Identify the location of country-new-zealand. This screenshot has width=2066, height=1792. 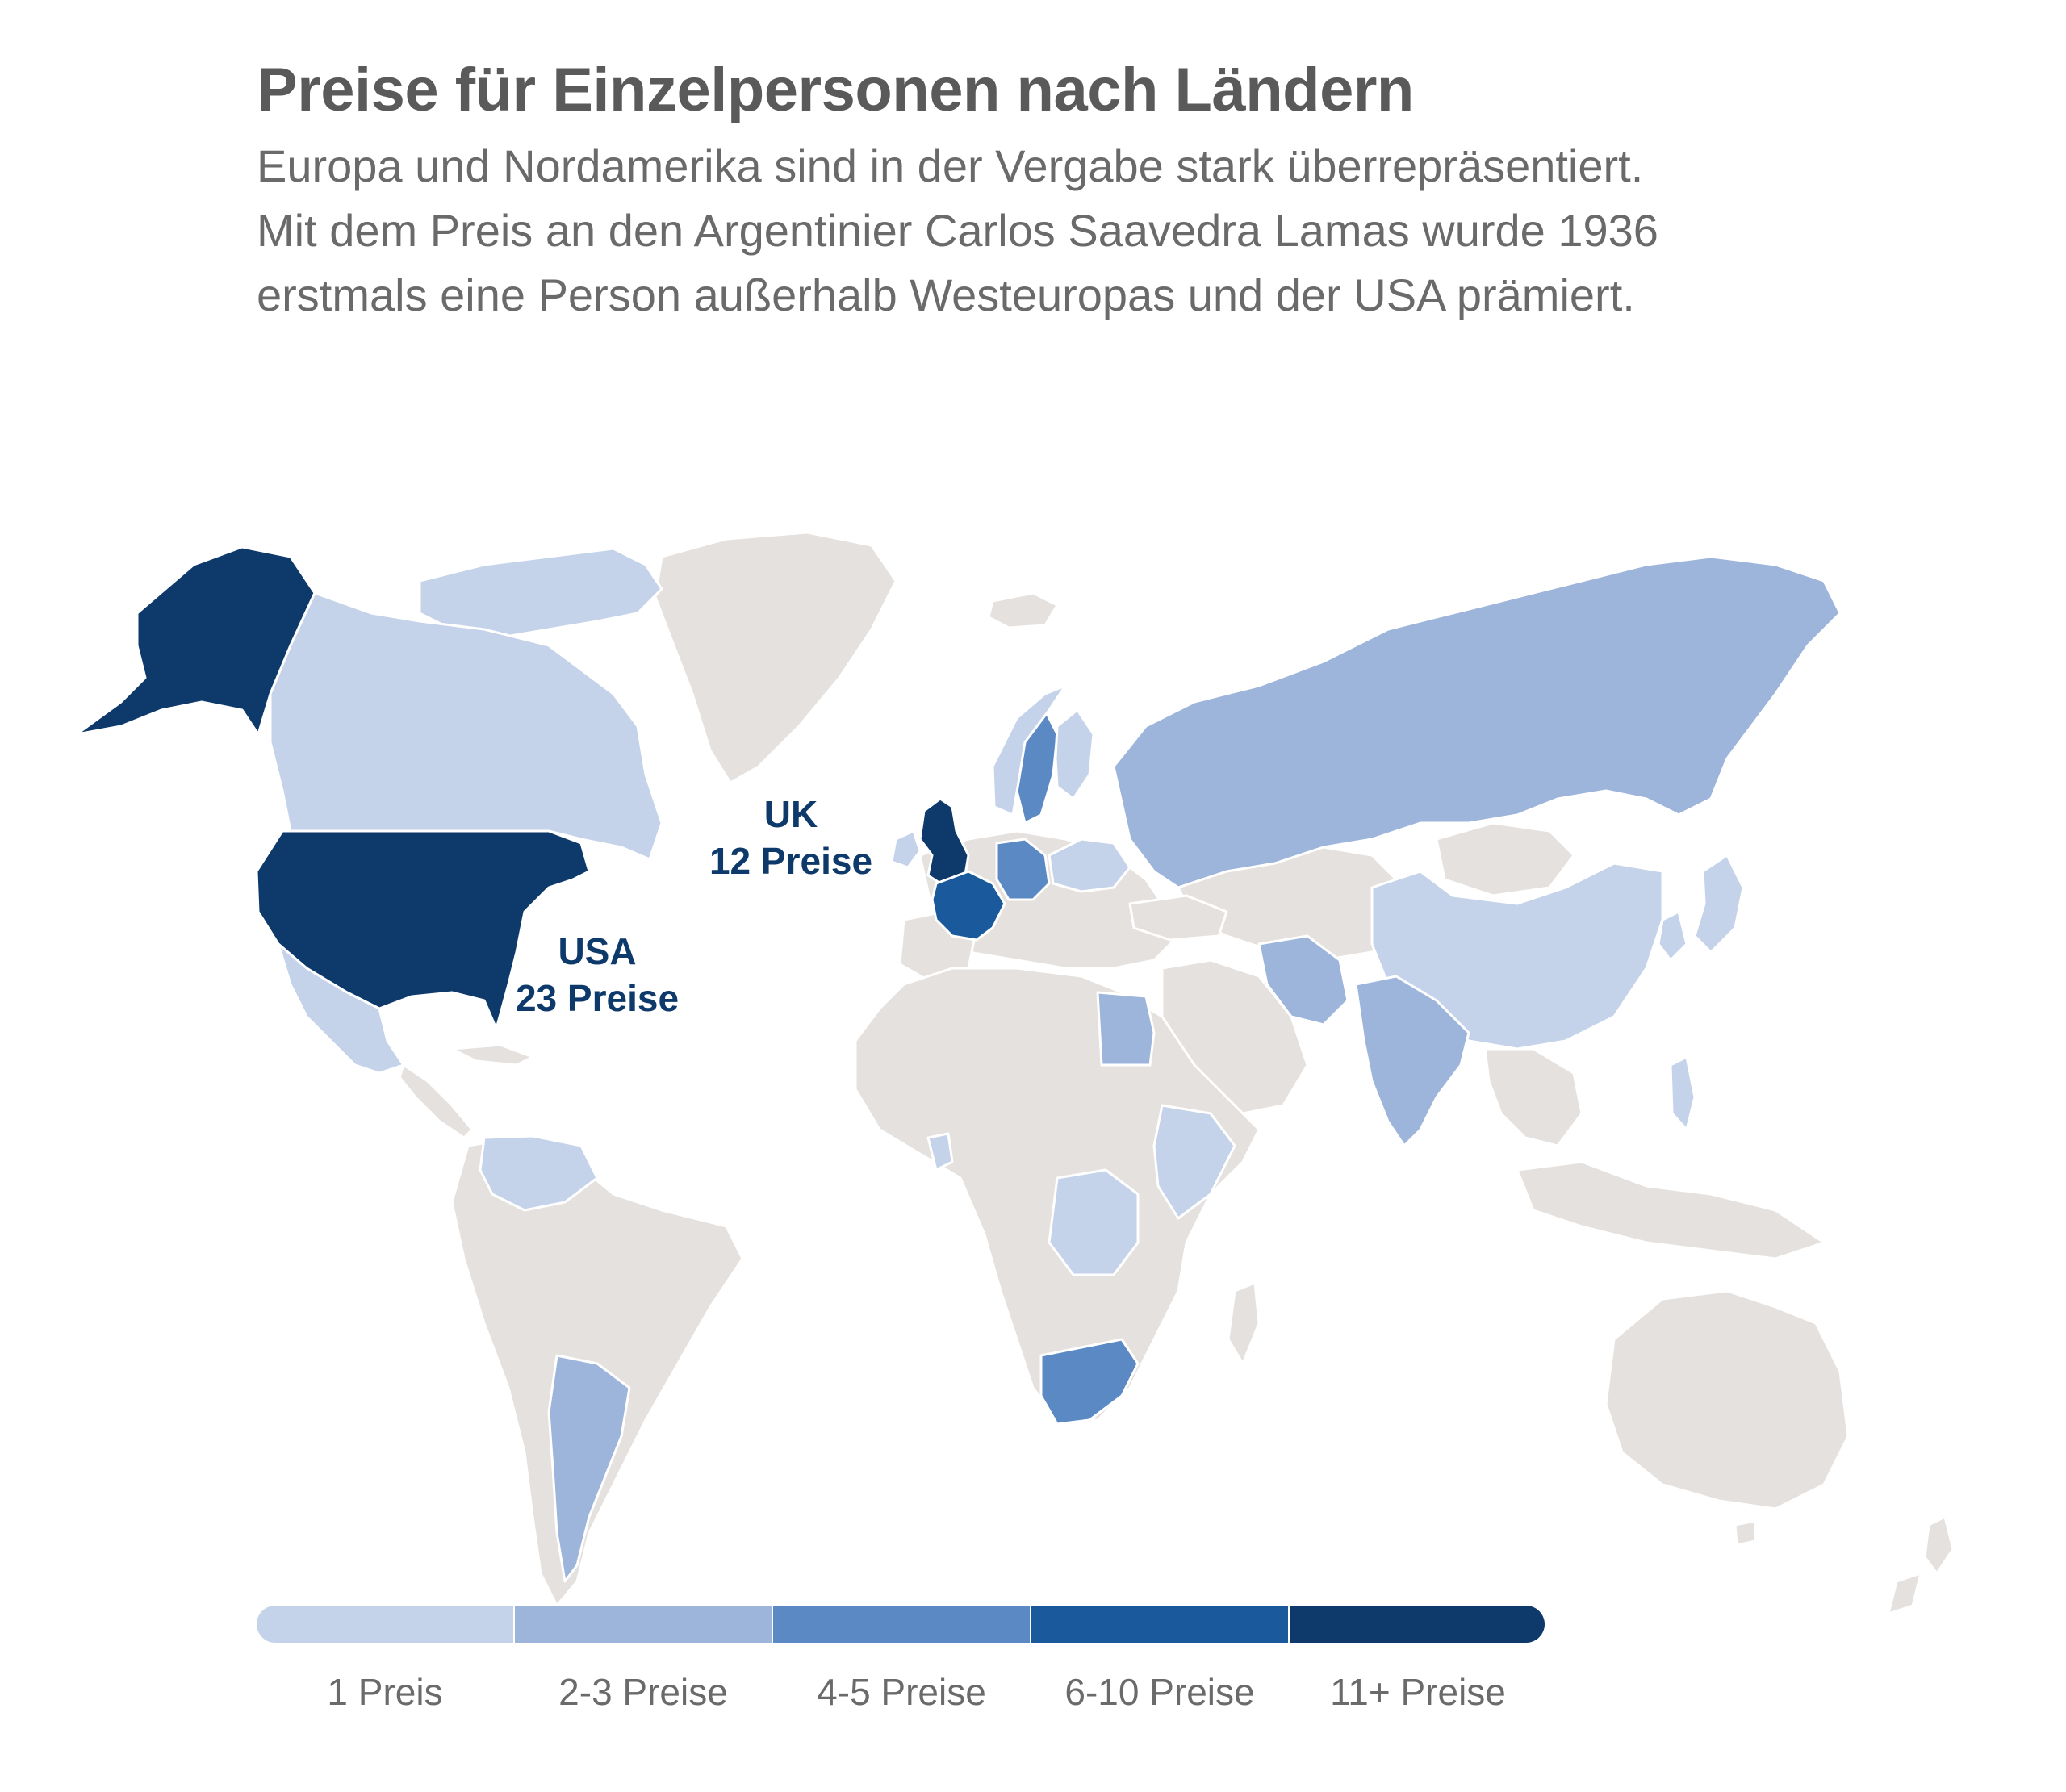
(1921, 1564).